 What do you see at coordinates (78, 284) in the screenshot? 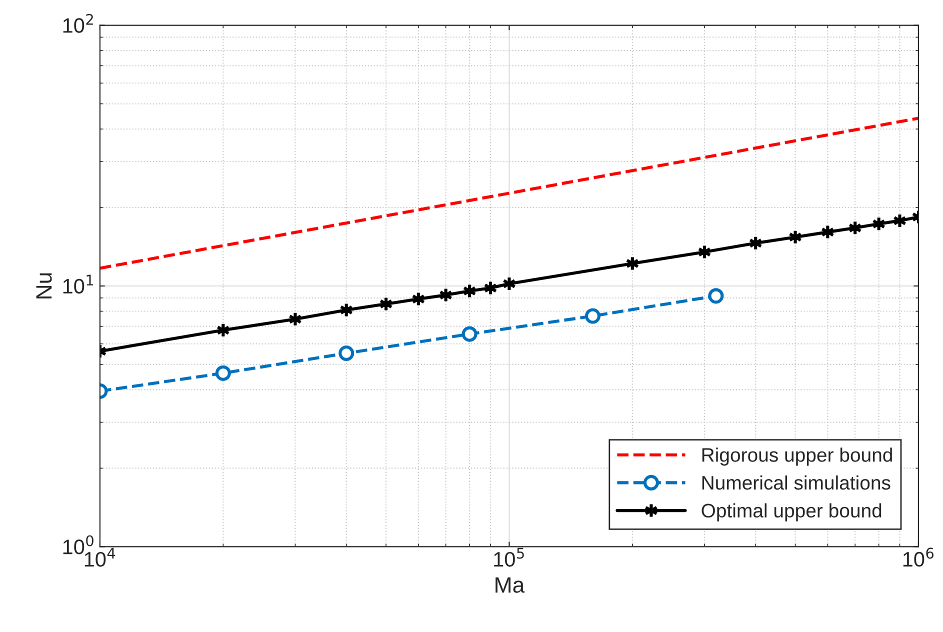
I see `y-tick-label: 10$^{1}$` at bounding box center [78, 284].